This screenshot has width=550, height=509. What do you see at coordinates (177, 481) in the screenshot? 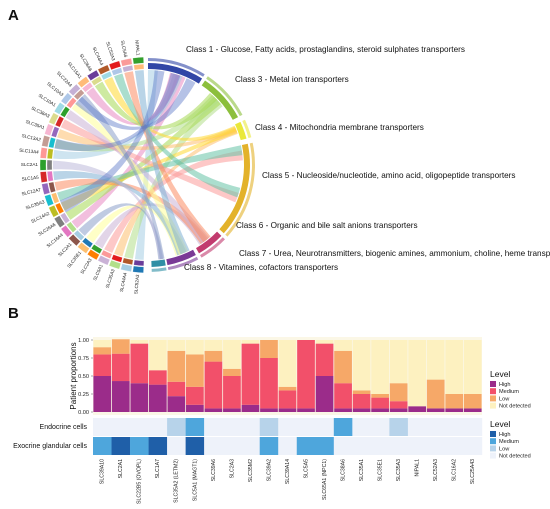
I see `x-tick-label: SLC35A2 (LETM2)` at bounding box center [177, 481].